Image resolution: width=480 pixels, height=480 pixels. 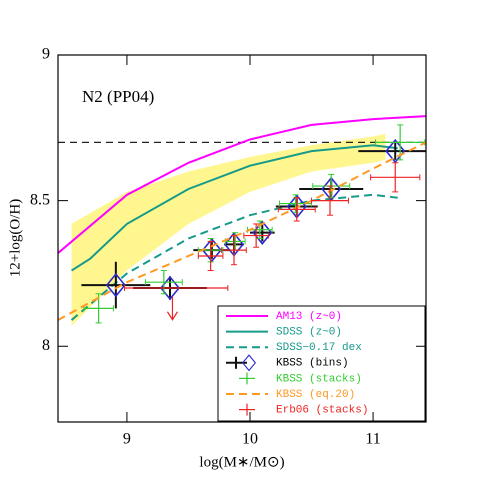 What do you see at coordinates (319, 348) in the screenshot?
I see `legend-label: SDSS−0.17 dex` at bounding box center [319, 348].